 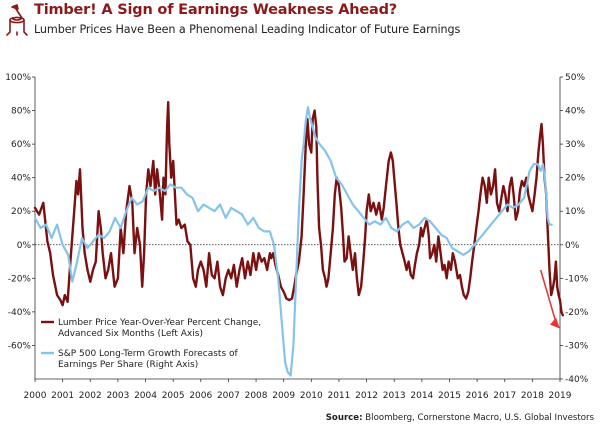 I want to click on left-tick-label: 20%, so click(x=21, y=212).